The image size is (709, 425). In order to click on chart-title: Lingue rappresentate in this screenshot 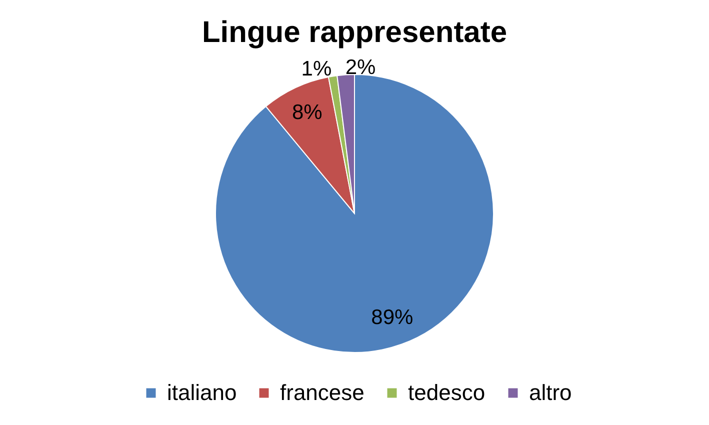, I will do `click(355, 32)`.